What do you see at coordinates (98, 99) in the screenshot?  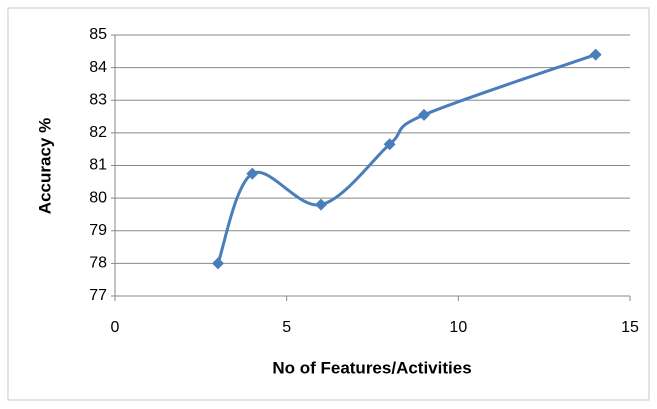 I see `y-tick-label: 83` at bounding box center [98, 99].